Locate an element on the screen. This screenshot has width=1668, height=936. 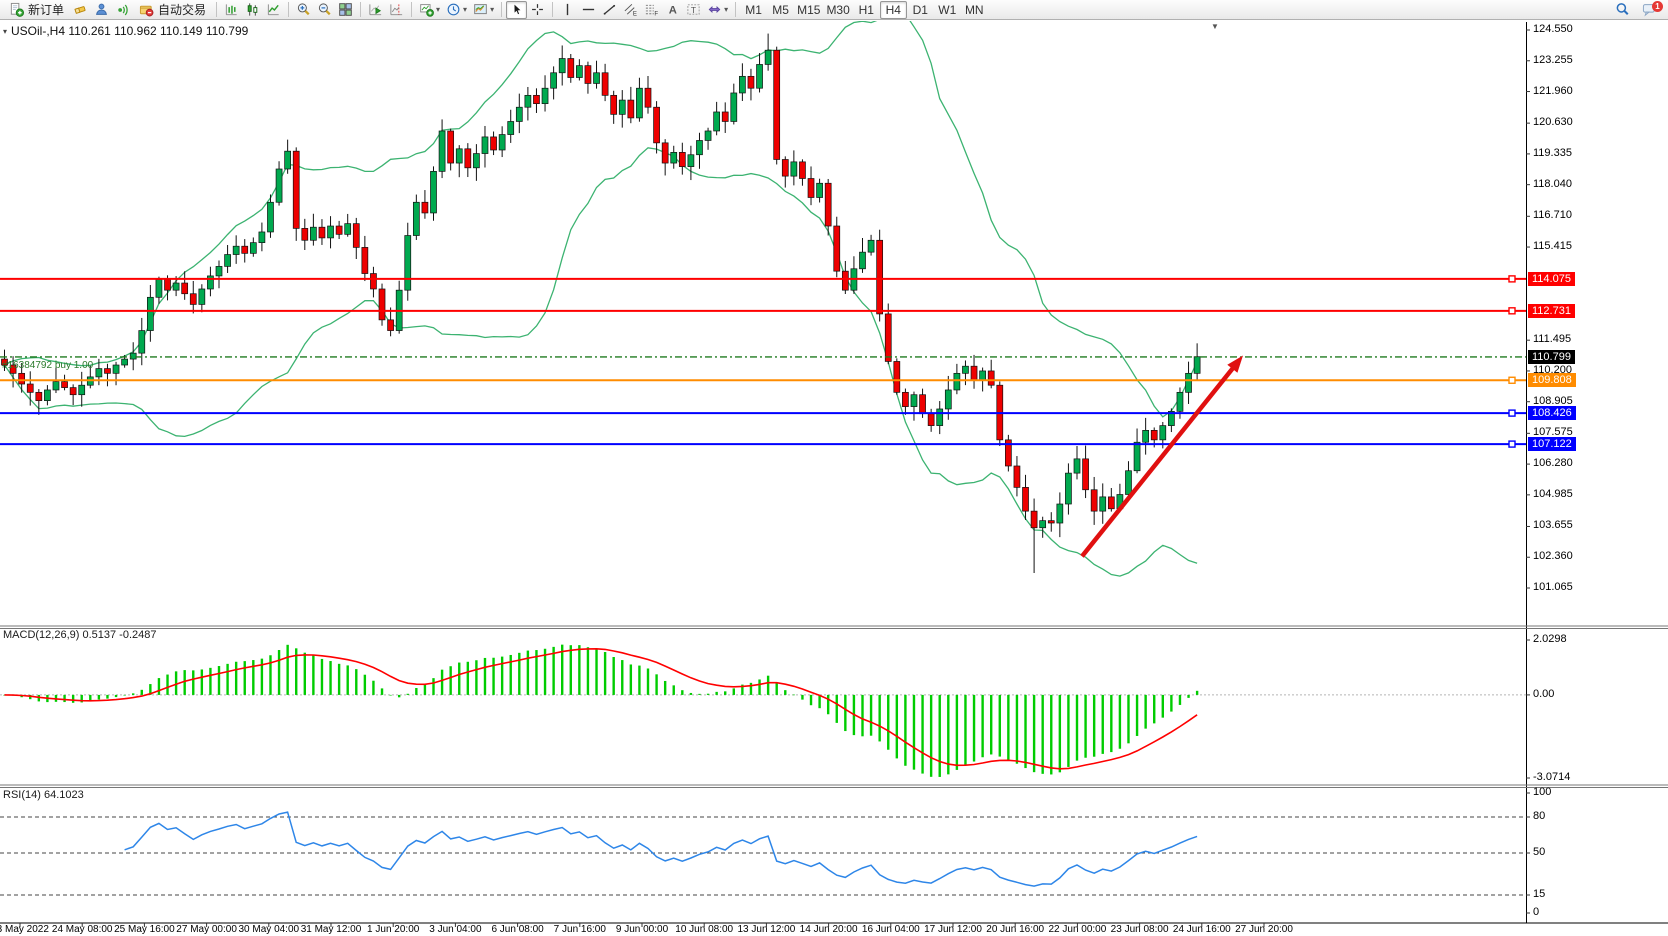
community-icon is located at coordinates (101, 9).